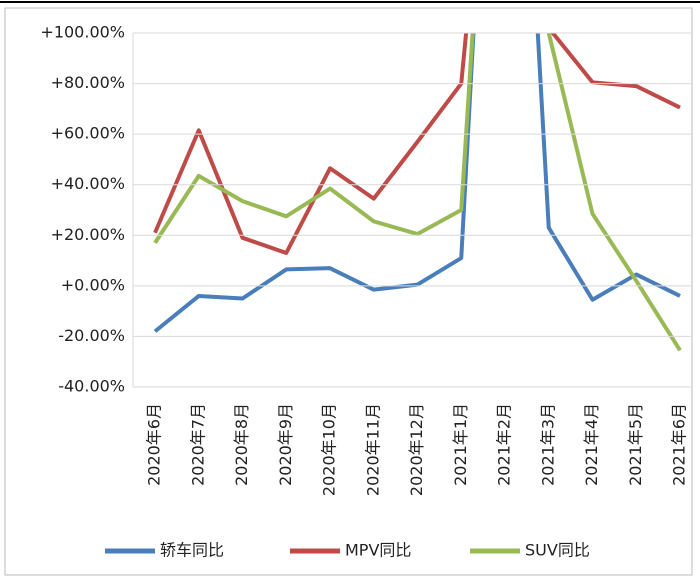 This screenshot has width=700, height=585. I want to click on x-tick-label: 2020年6月, so click(154, 444).